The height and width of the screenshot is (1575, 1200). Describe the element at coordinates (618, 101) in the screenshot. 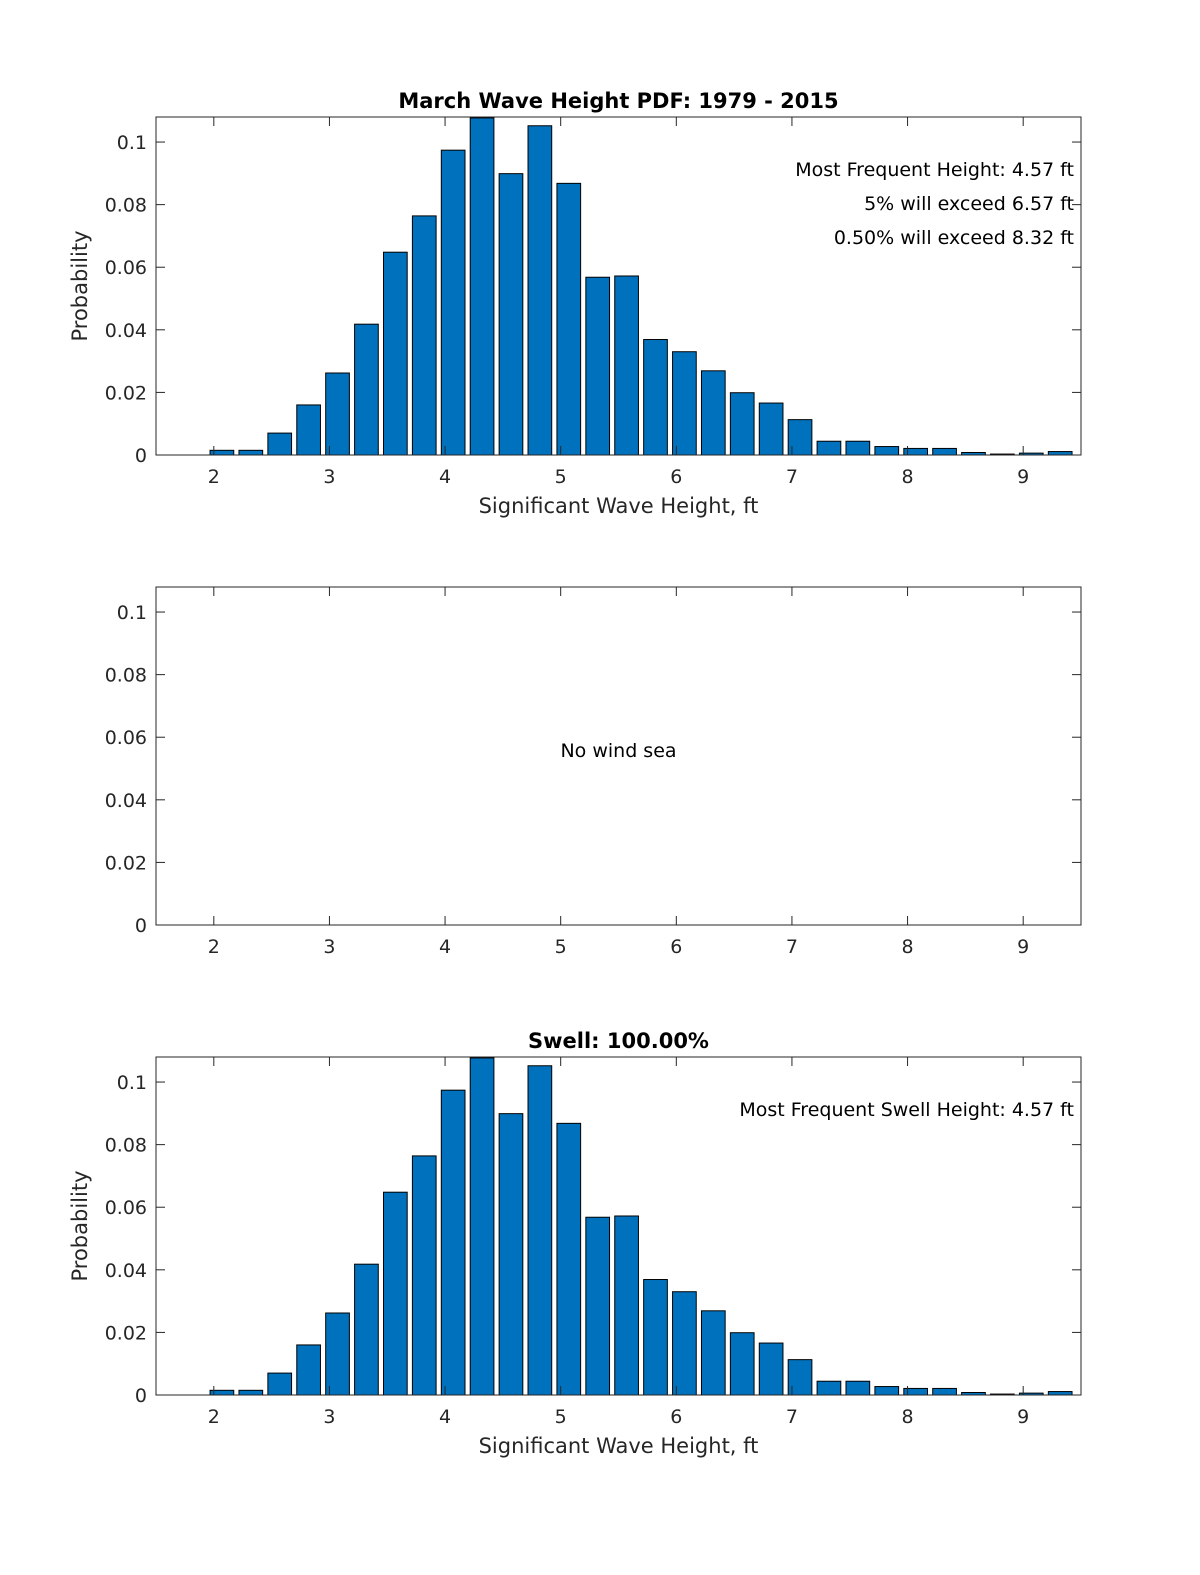

I see `chart-title: March Wave Height PDF: 1979 - 2015` at that location.